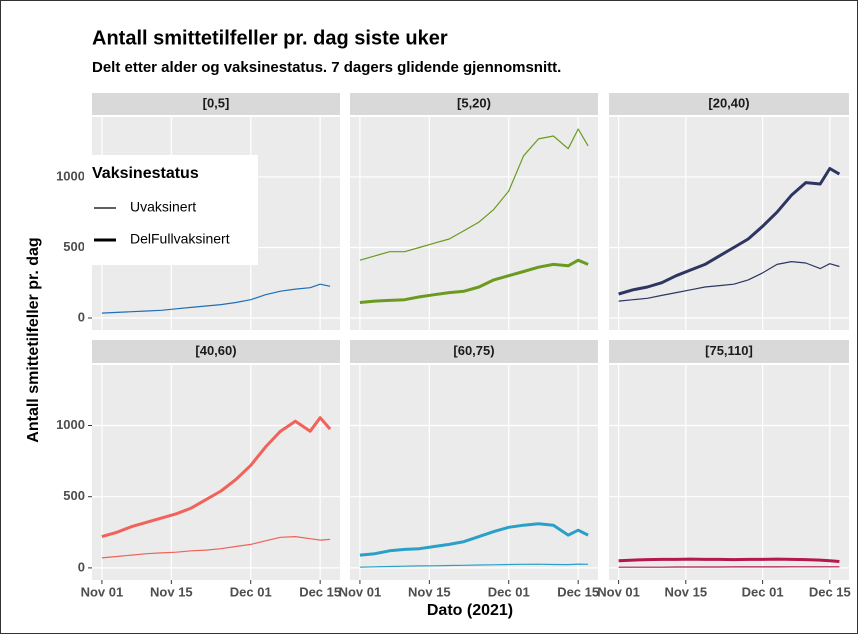 The height and width of the screenshot is (634, 858). What do you see at coordinates (180, 239) in the screenshot?
I see `legend-label: DelFullvaksinert` at bounding box center [180, 239].